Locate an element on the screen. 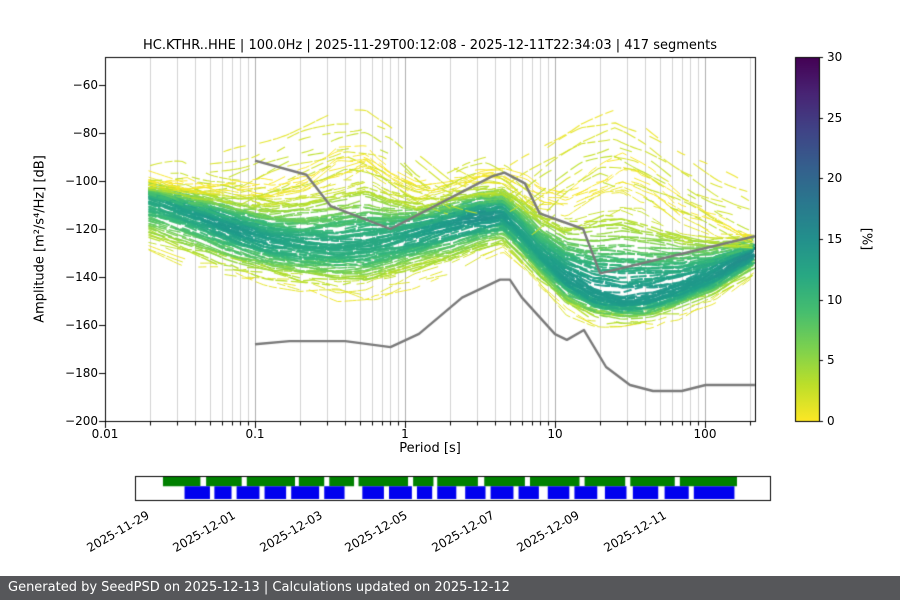 The height and width of the screenshot is (600, 900). colorbar-tick-label: 15 is located at coordinates (835, 239).